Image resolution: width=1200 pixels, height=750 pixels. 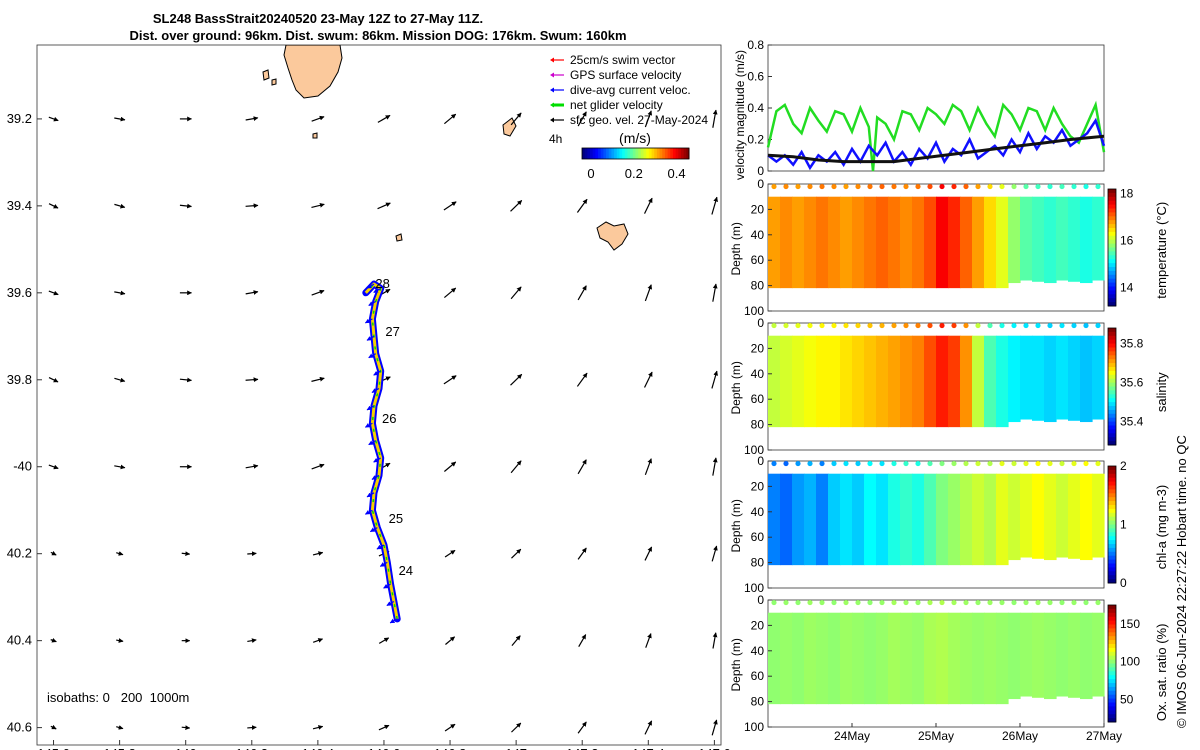 I want to click on track-centerline, so click(x=381, y=451).